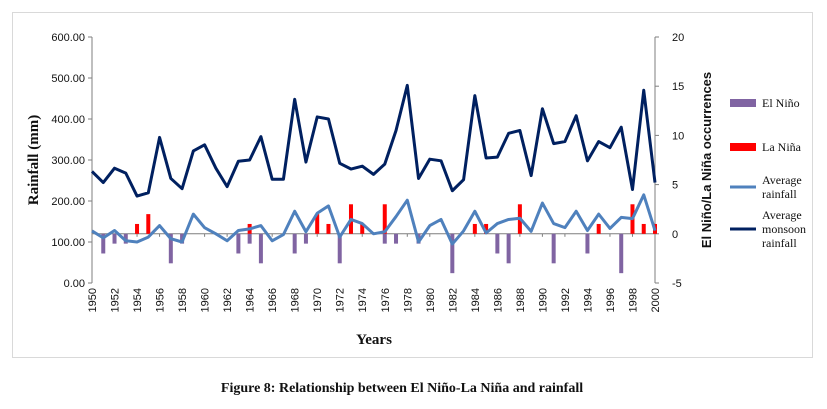 This screenshot has width=827, height=409. I want to click on y-tick-label: 600.00, so click(68, 38).